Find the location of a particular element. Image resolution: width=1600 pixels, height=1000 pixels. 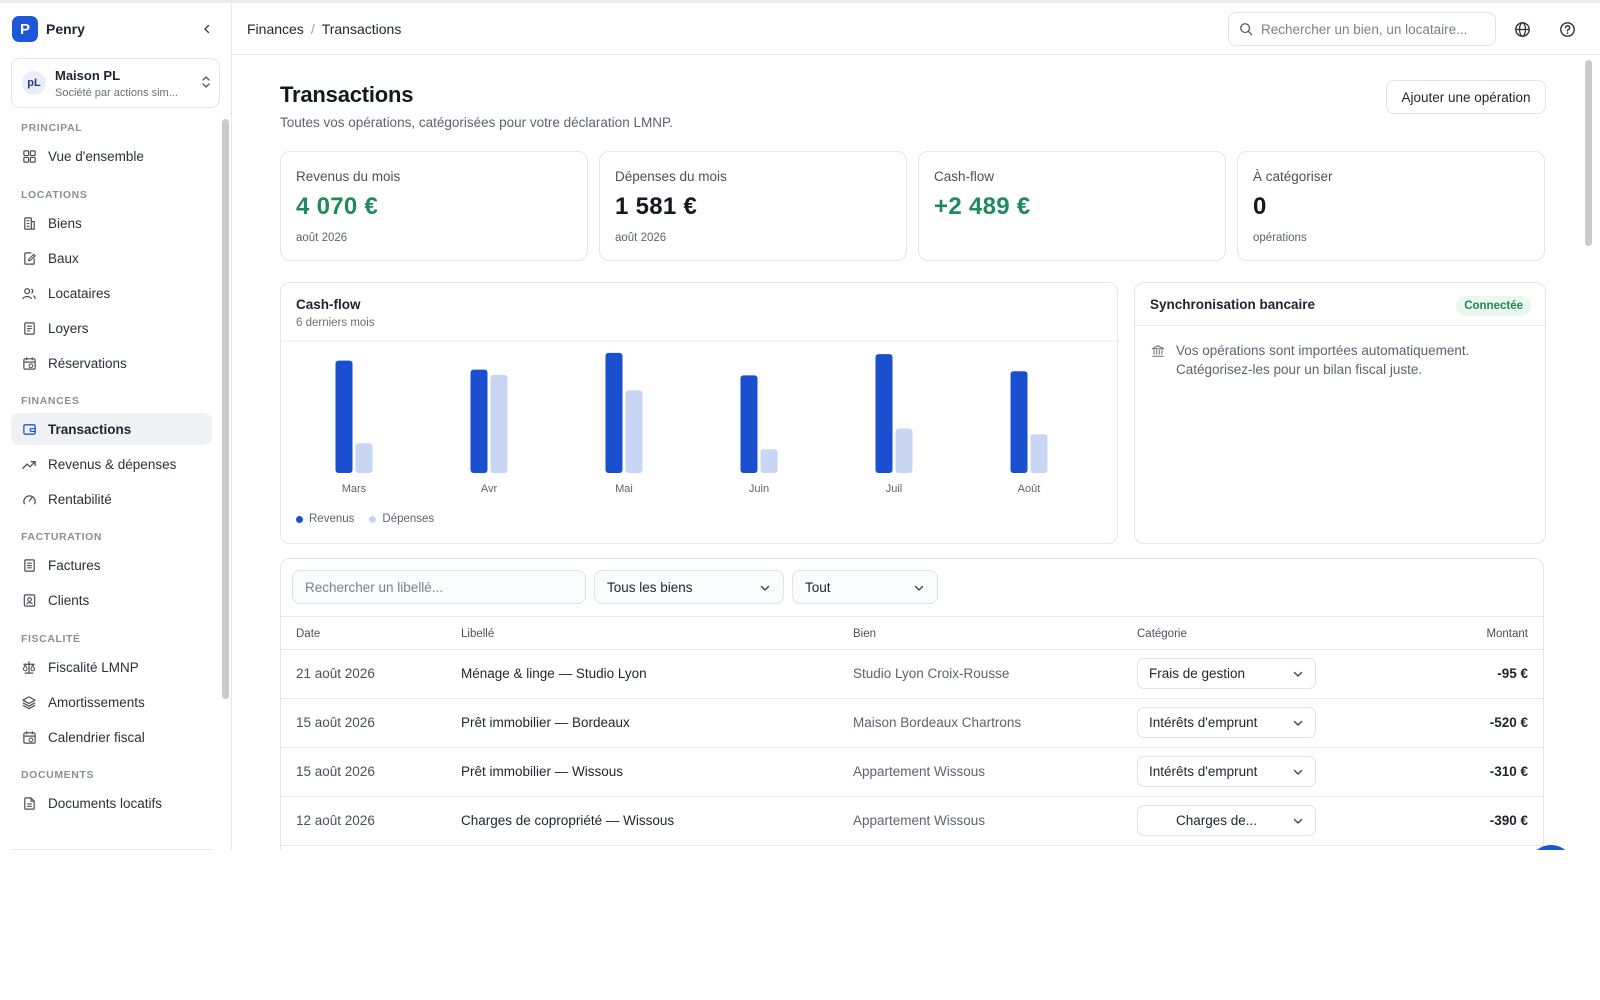

sidebar-item-label: Revenus & dépenses is located at coordinates (112, 464).